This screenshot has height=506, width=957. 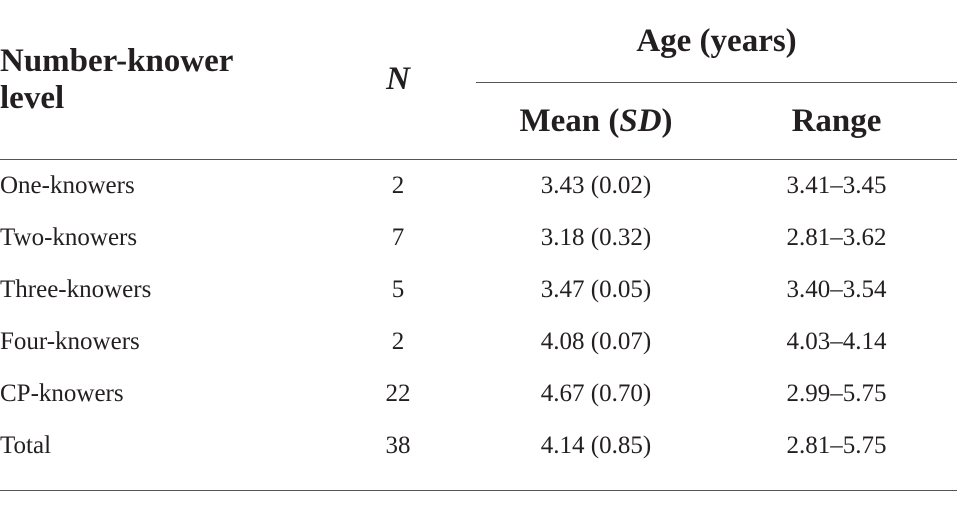 I want to click on cell-n: 5, so click(x=398, y=289).